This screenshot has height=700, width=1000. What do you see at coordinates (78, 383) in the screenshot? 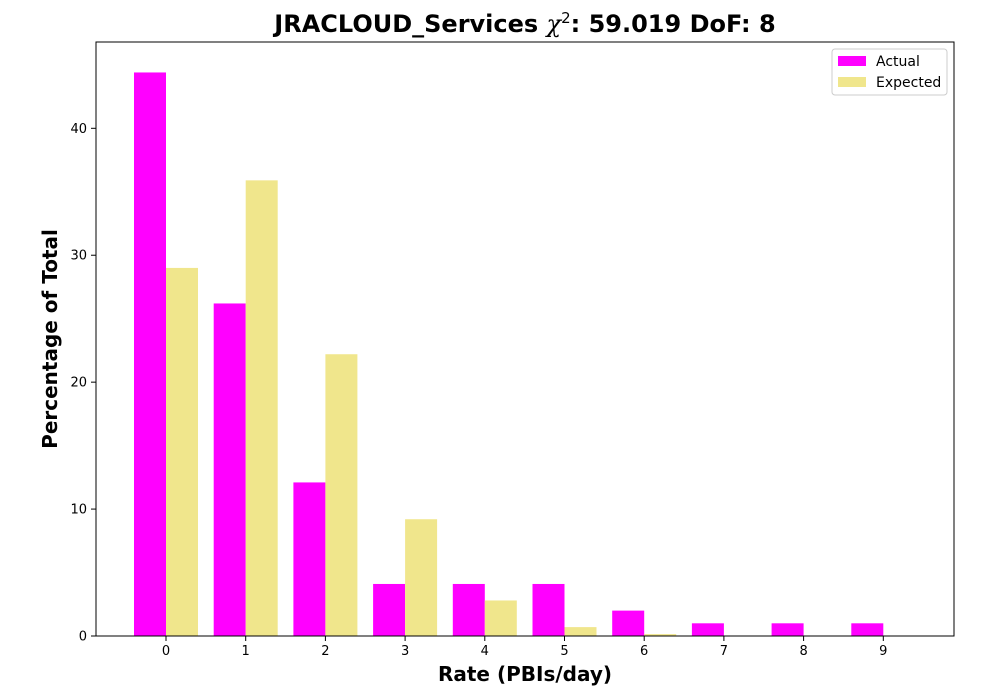
I see `y-tick-label: 20` at bounding box center [78, 383].